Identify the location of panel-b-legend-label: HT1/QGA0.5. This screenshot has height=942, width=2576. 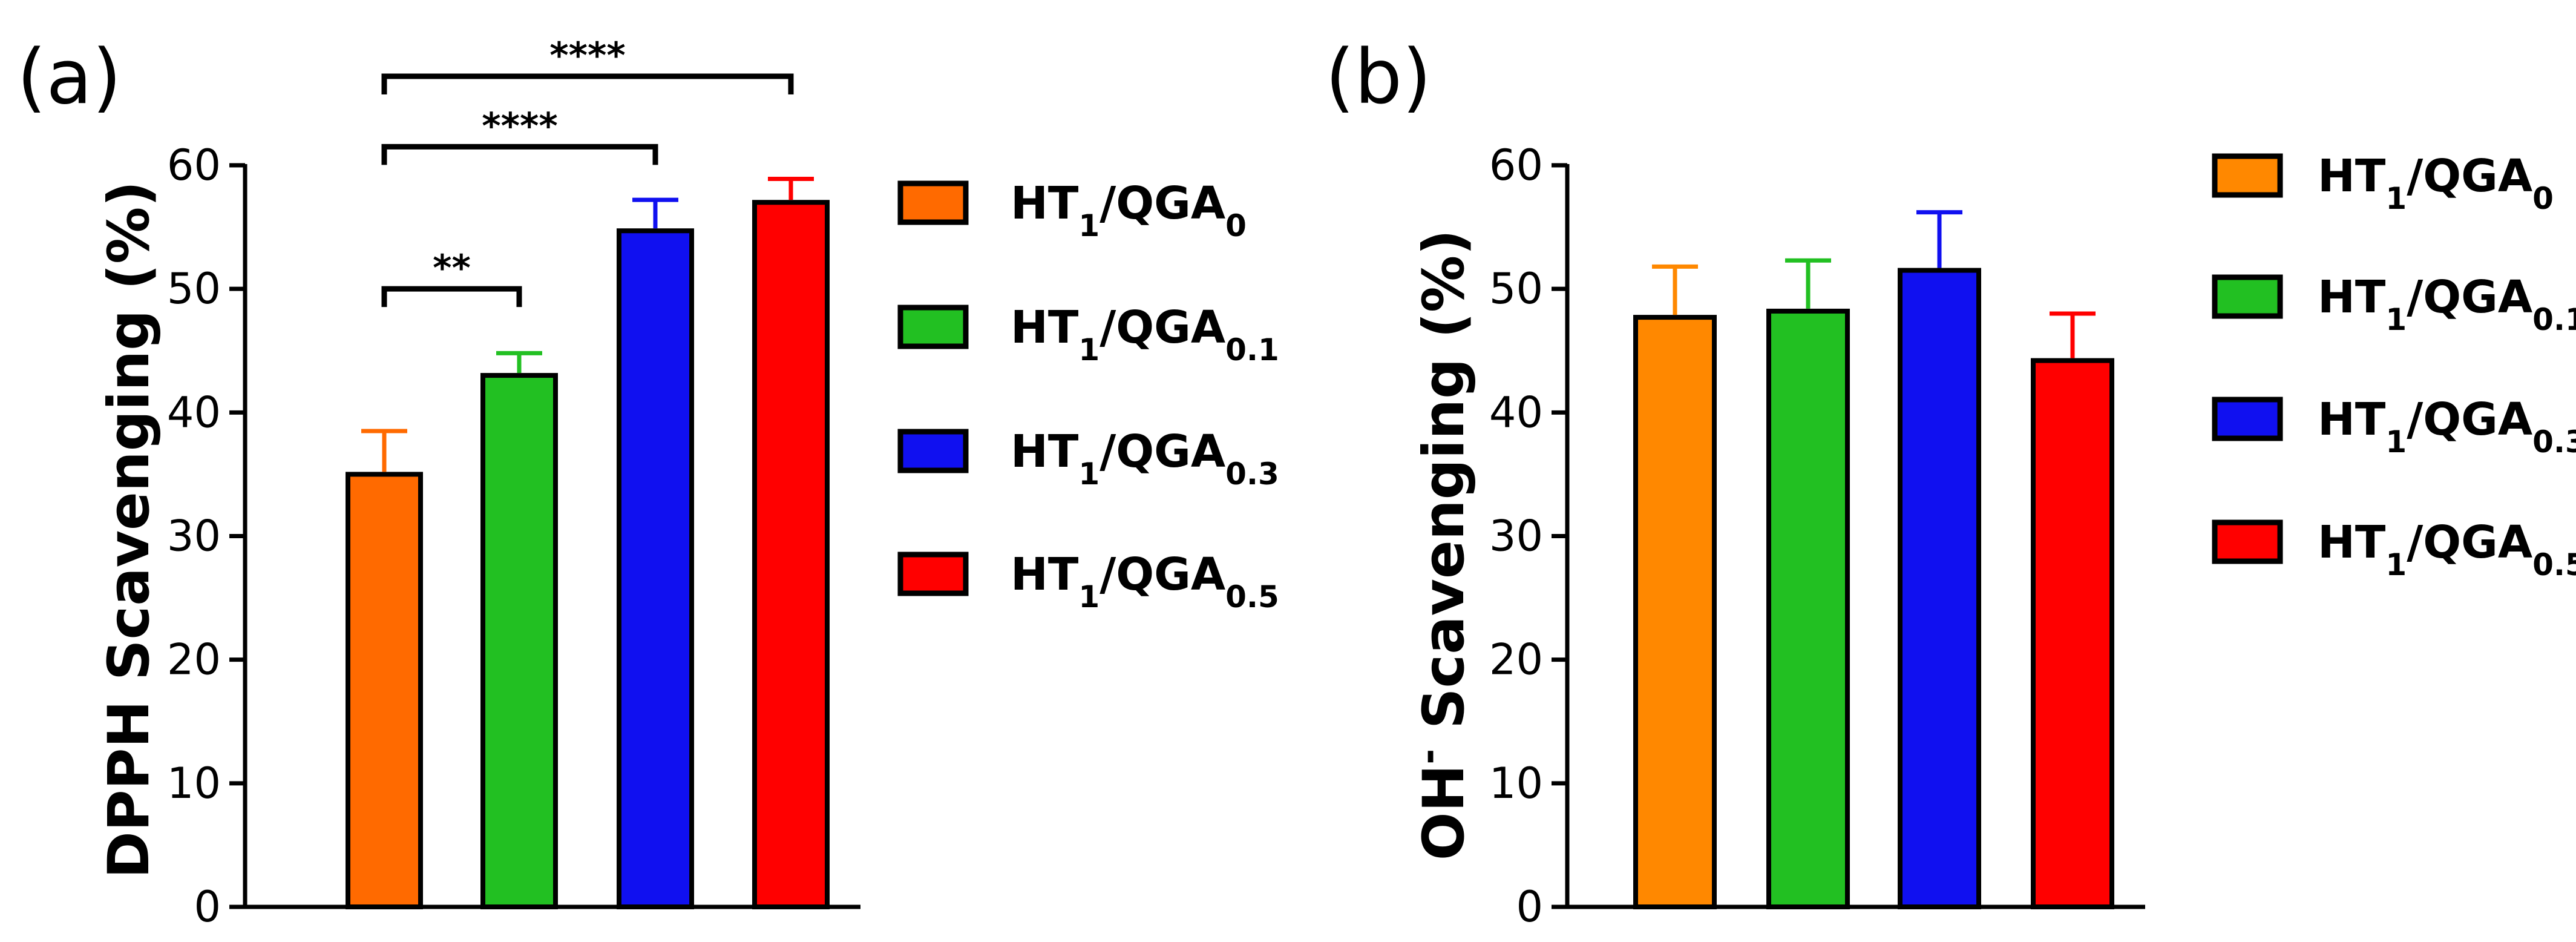
(2447, 549).